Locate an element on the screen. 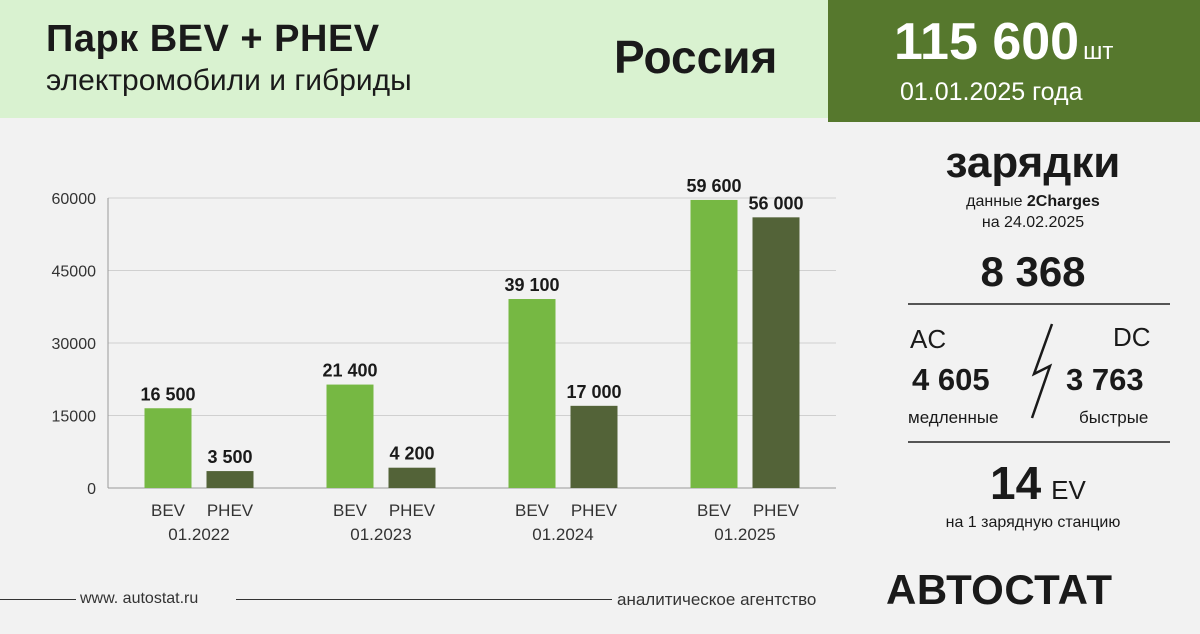  footer-agency: аналитическое агентство is located at coordinates (717, 599).